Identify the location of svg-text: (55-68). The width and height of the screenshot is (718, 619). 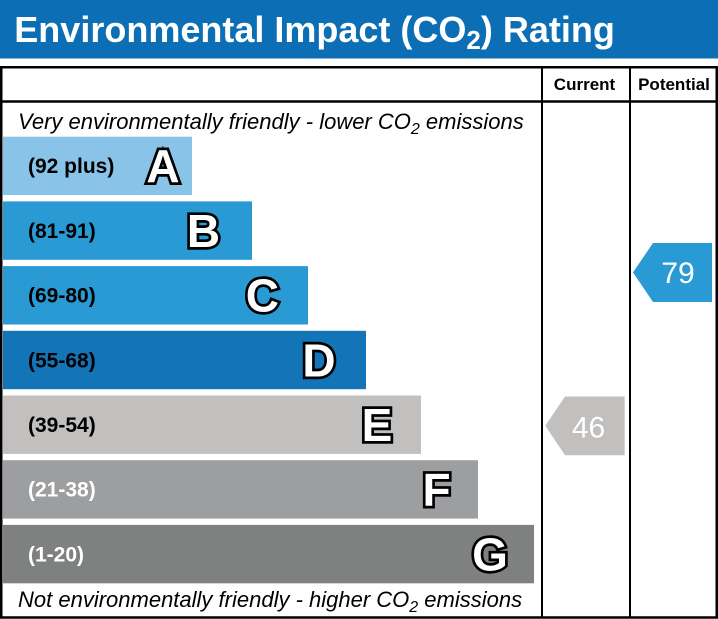
(62, 360).